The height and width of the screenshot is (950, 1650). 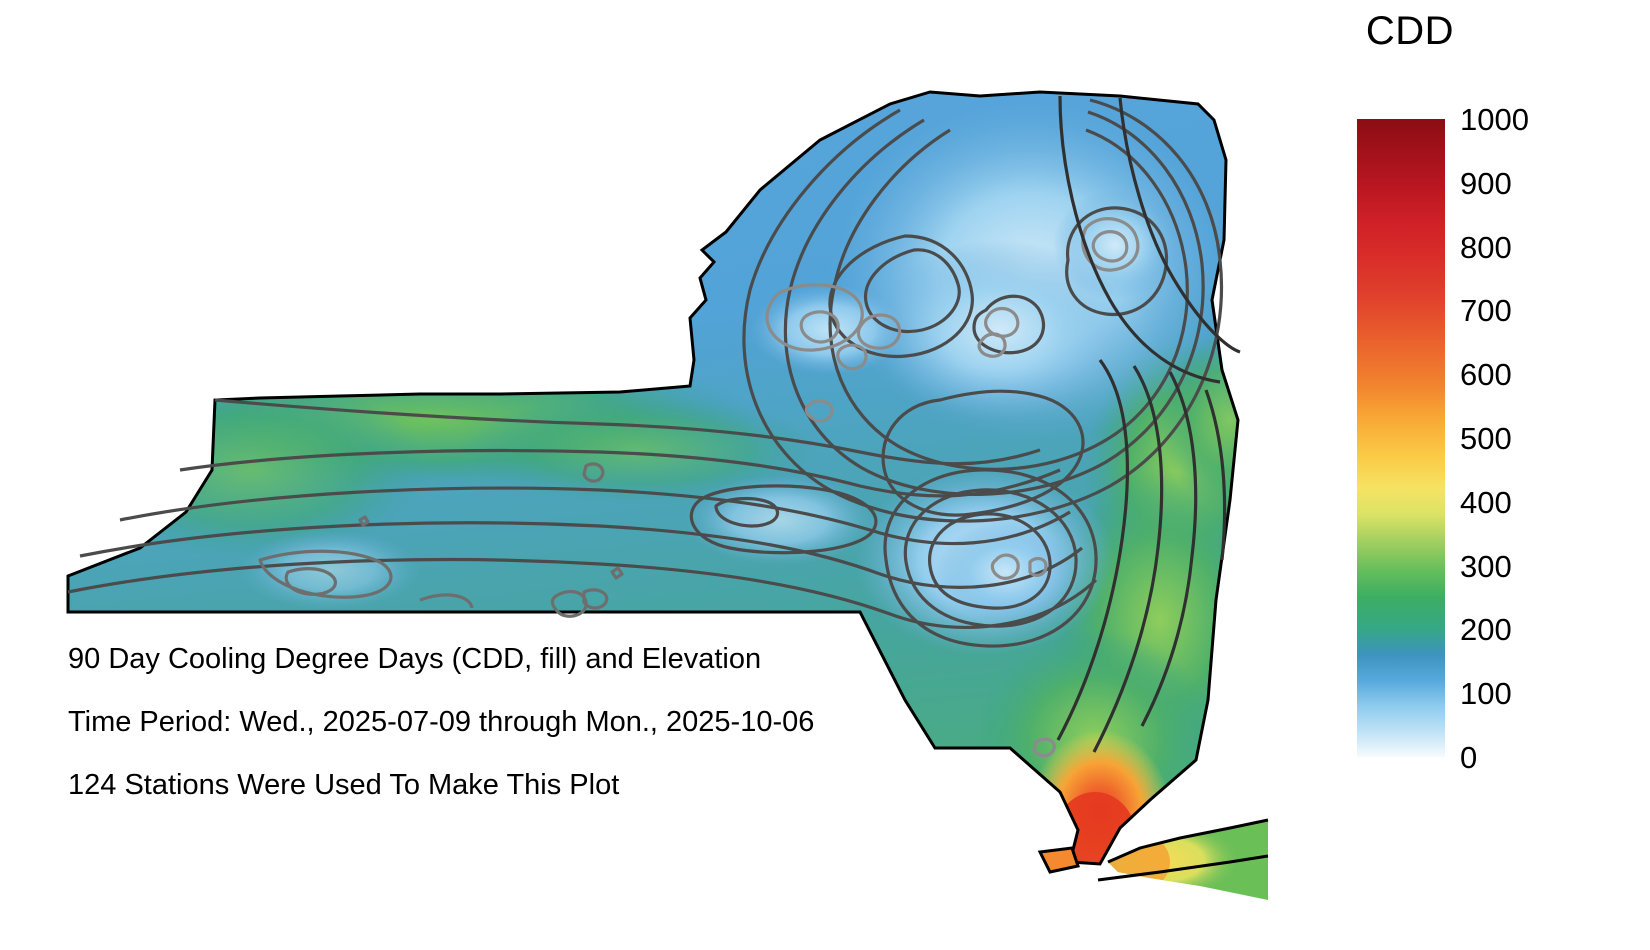 What do you see at coordinates (952, 320) in the screenshot?
I see `elevation-contour-lines-adirondack-core` at bounding box center [952, 320].